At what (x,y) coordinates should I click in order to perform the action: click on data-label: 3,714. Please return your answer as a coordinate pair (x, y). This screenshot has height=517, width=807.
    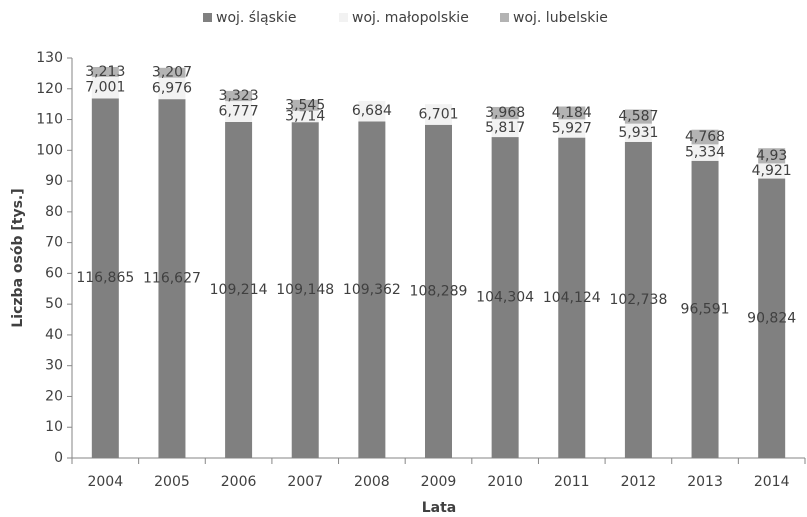
    Looking at the image, I should click on (305, 116).